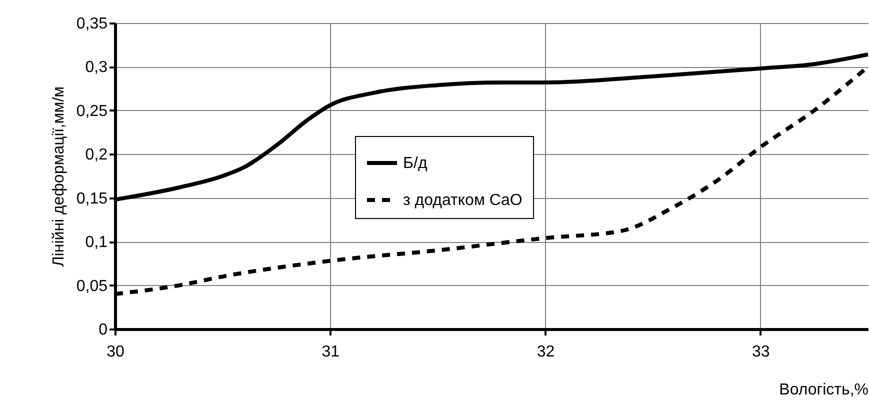 The height and width of the screenshot is (417, 869). I want to click on legend-label: Б/д, so click(415, 163).